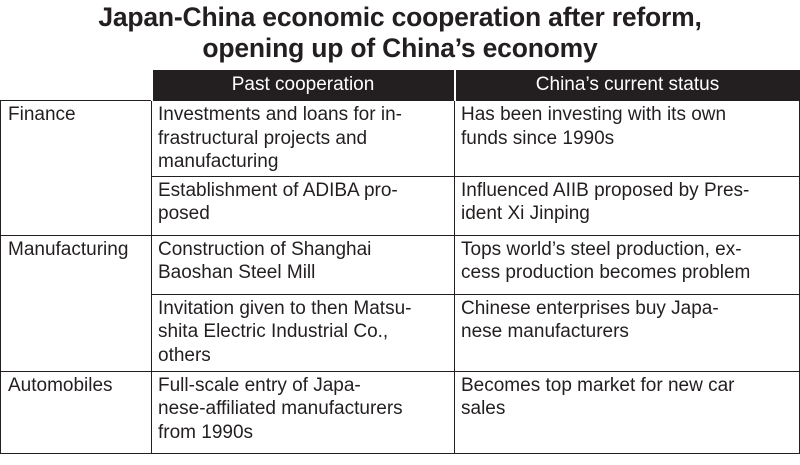  I want to click on title-line-2: opening up of China’s economy, so click(400, 48).